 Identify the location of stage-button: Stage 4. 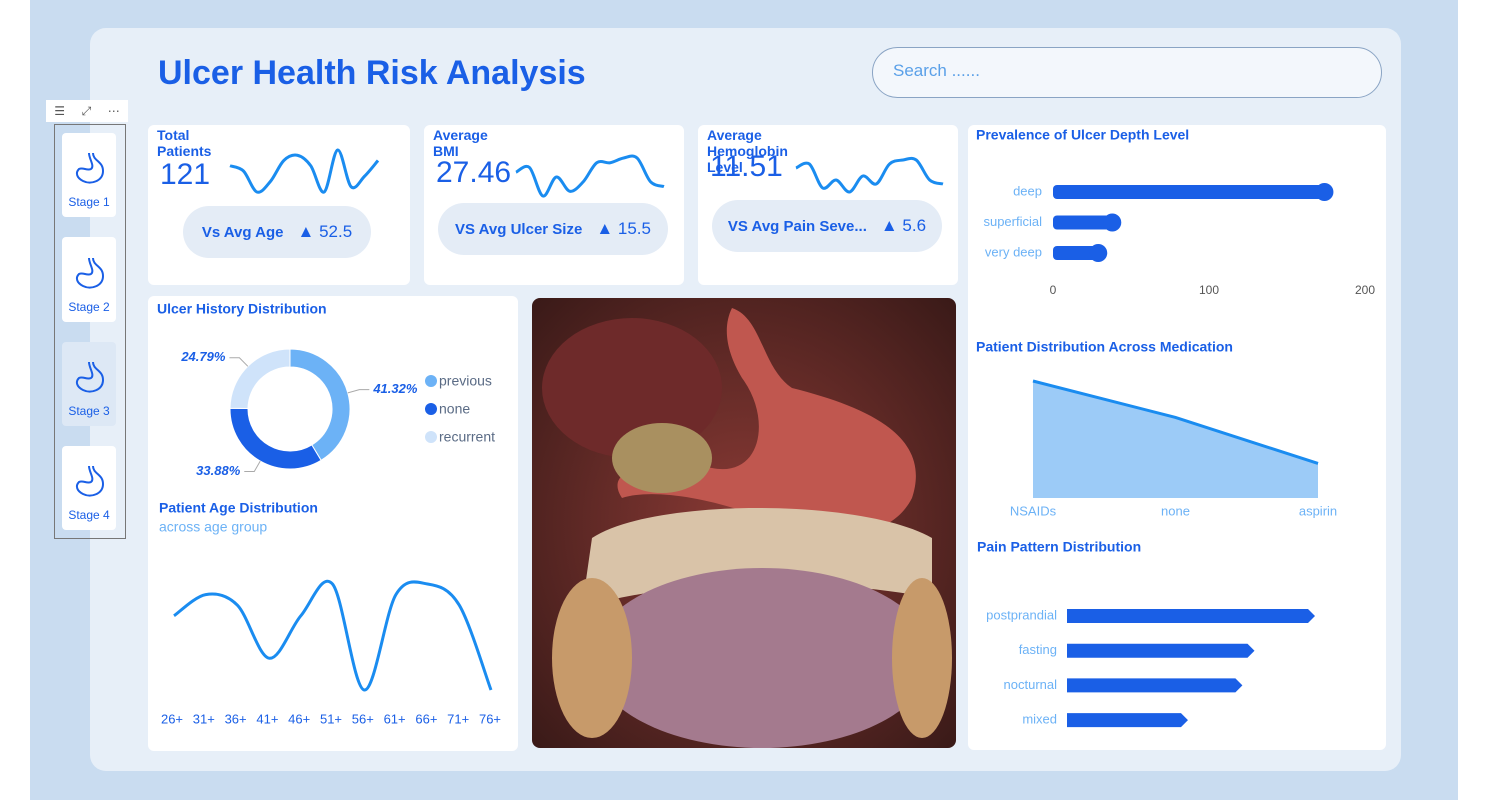
(89, 487).